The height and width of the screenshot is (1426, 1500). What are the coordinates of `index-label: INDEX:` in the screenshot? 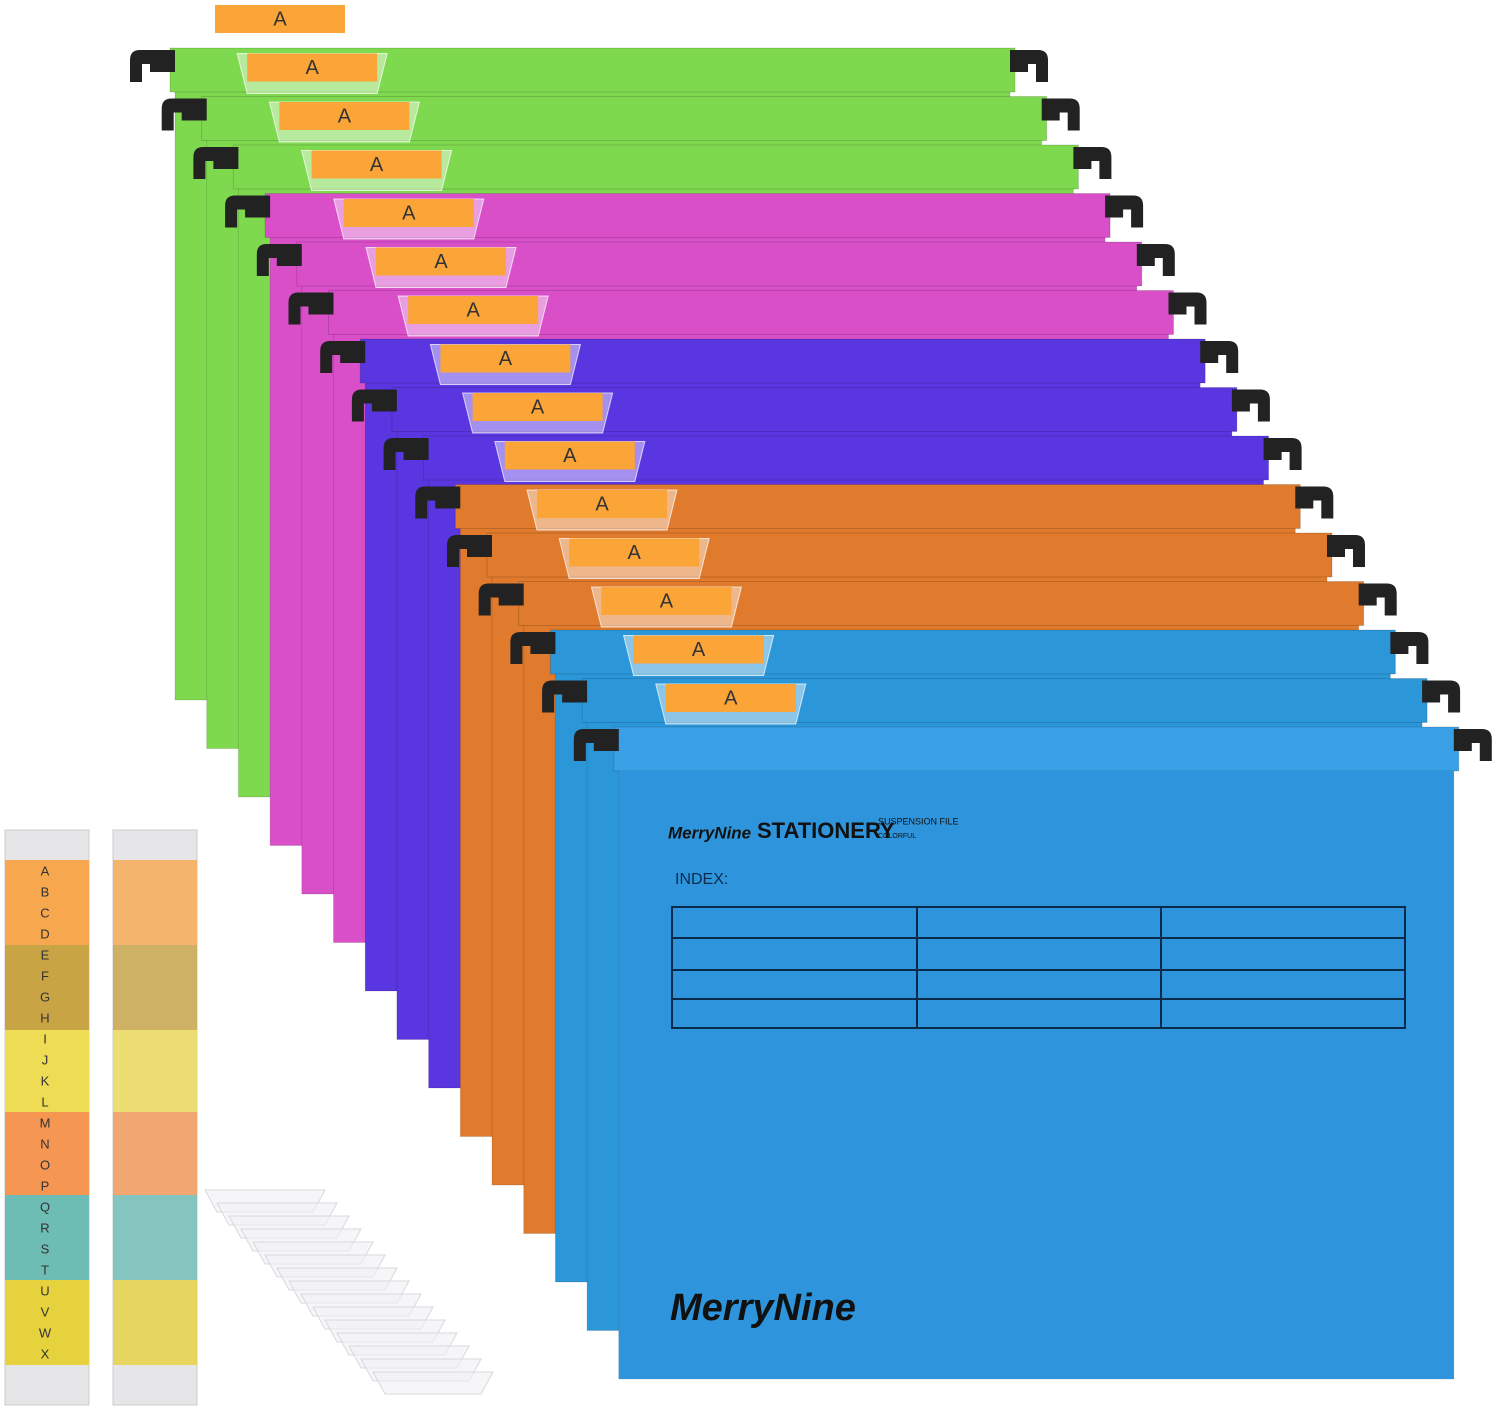 It's located at (701, 879).